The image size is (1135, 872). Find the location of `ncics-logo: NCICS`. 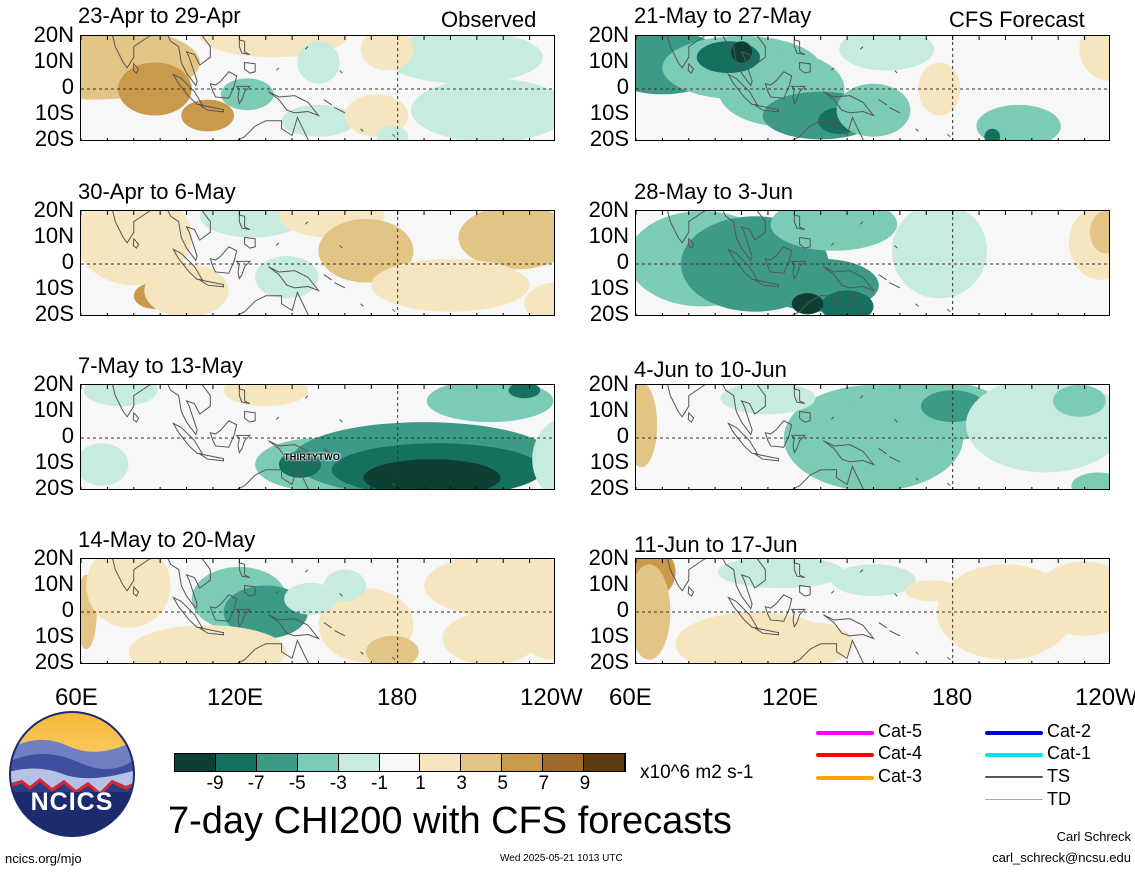

ncics-logo: NCICS is located at coordinates (72, 774).